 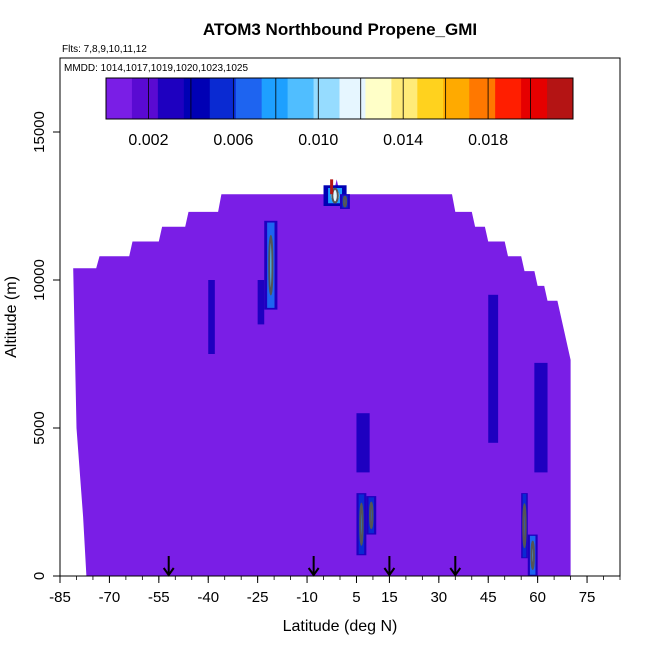 What do you see at coordinates (258, 597) in the screenshot?
I see `x-tick-label: -25` at bounding box center [258, 597].